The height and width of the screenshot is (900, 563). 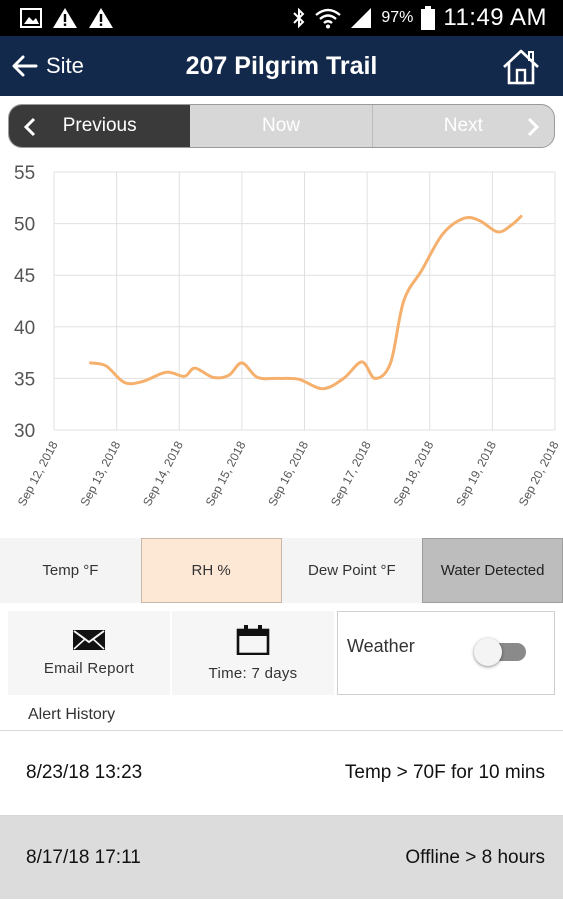 What do you see at coordinates (381, 646) in the screenshot?
I see `weather-label: Weather` at bounding box center [381, 646].